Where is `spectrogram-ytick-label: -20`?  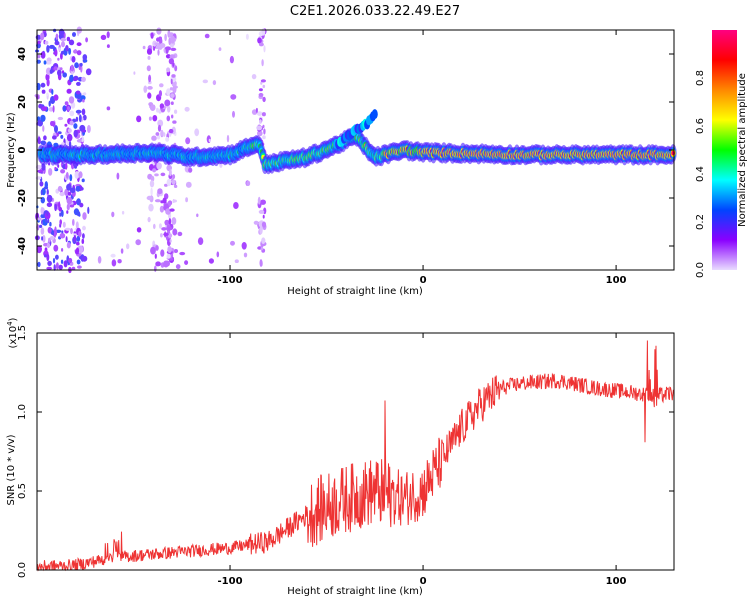
spectrogram-ytick-label: -20 is located at coordinates (22, 198).